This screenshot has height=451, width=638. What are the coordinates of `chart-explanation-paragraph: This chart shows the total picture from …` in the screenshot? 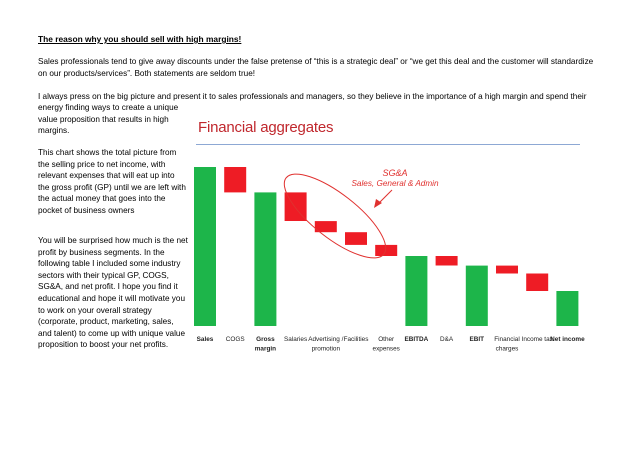 It's located at (112, 181).